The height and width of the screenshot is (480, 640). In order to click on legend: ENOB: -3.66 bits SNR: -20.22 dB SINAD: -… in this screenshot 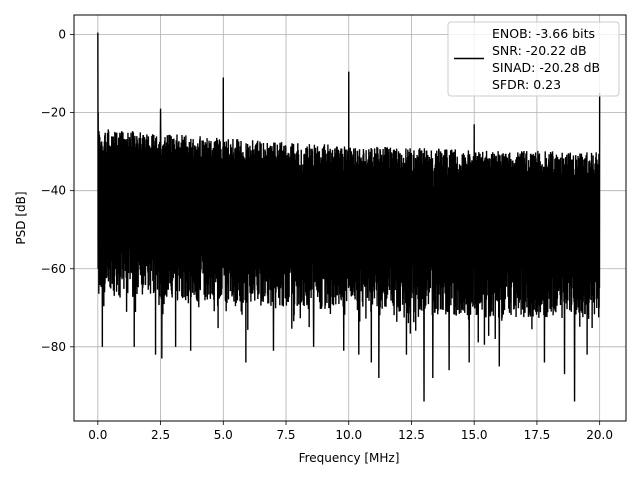, I will do `click(533, 59)`.